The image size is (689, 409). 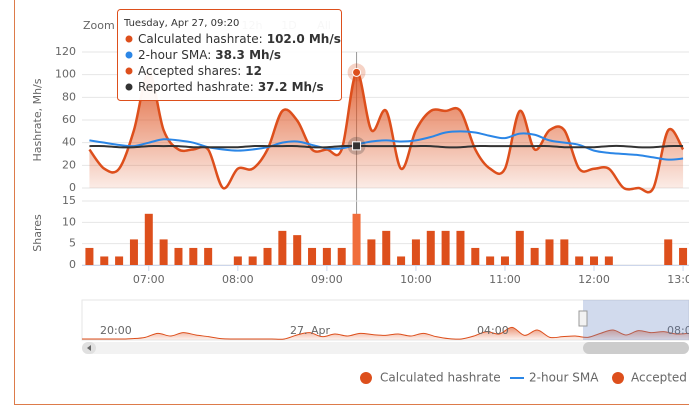 I want to click on zoom-label: Zoom, so click(x=99, y=25).